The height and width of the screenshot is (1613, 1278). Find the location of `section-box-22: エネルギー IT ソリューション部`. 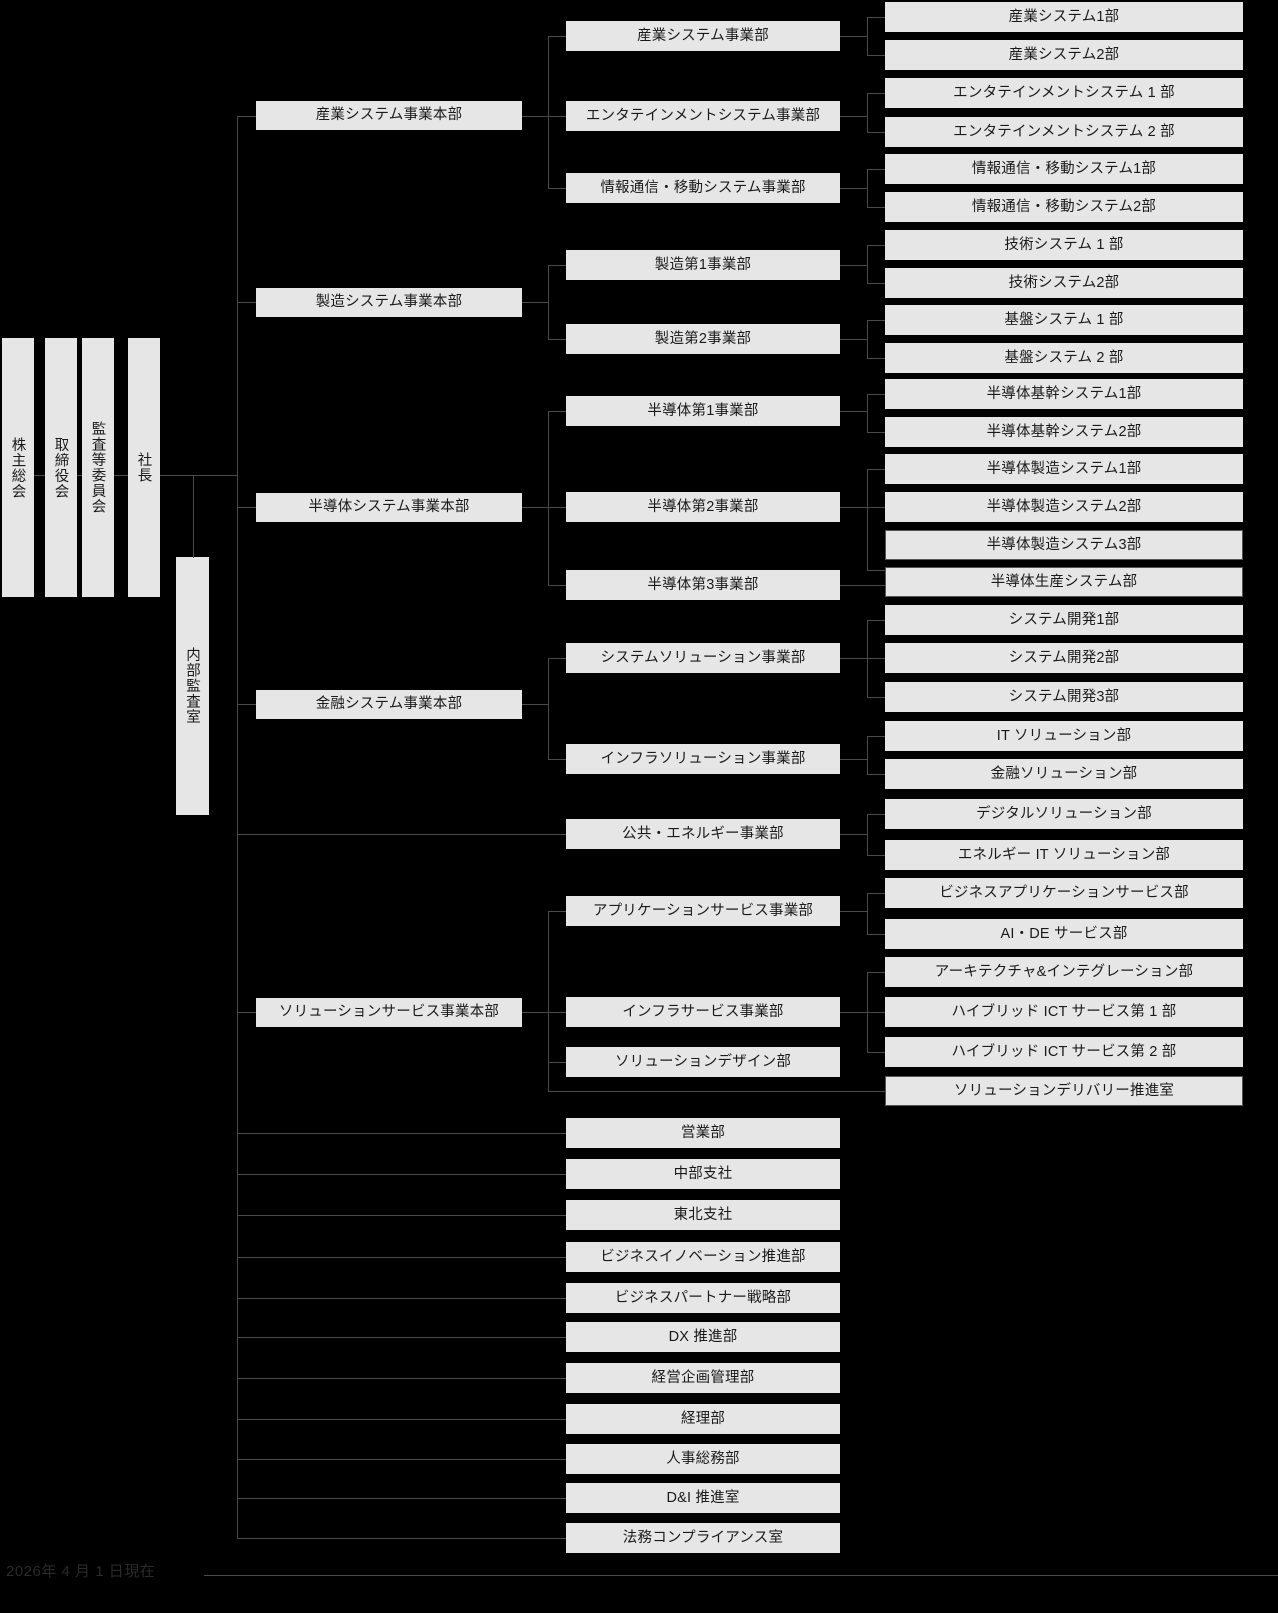

section-box-22: エネルギー IT ソリューション部 is located at coordinates (1064, 855).